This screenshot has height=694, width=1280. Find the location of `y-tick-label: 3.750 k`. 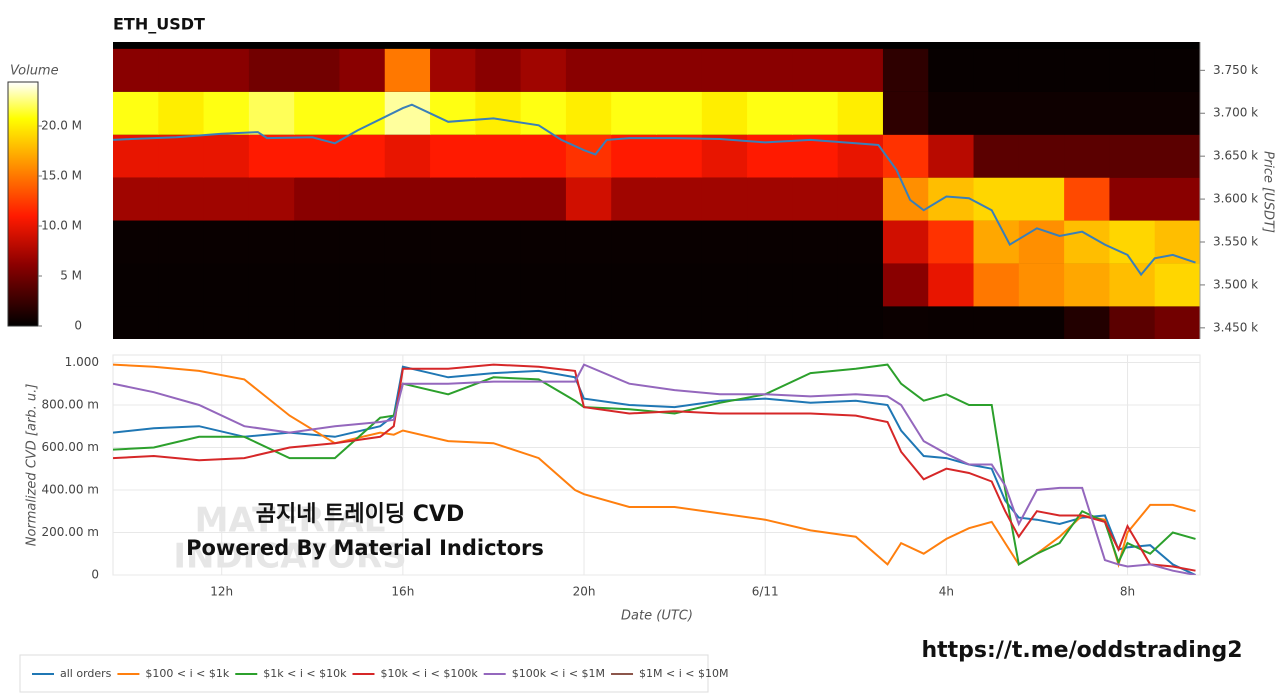

y-tick-label: 3.750 k is located at coordinates (1235, 70).